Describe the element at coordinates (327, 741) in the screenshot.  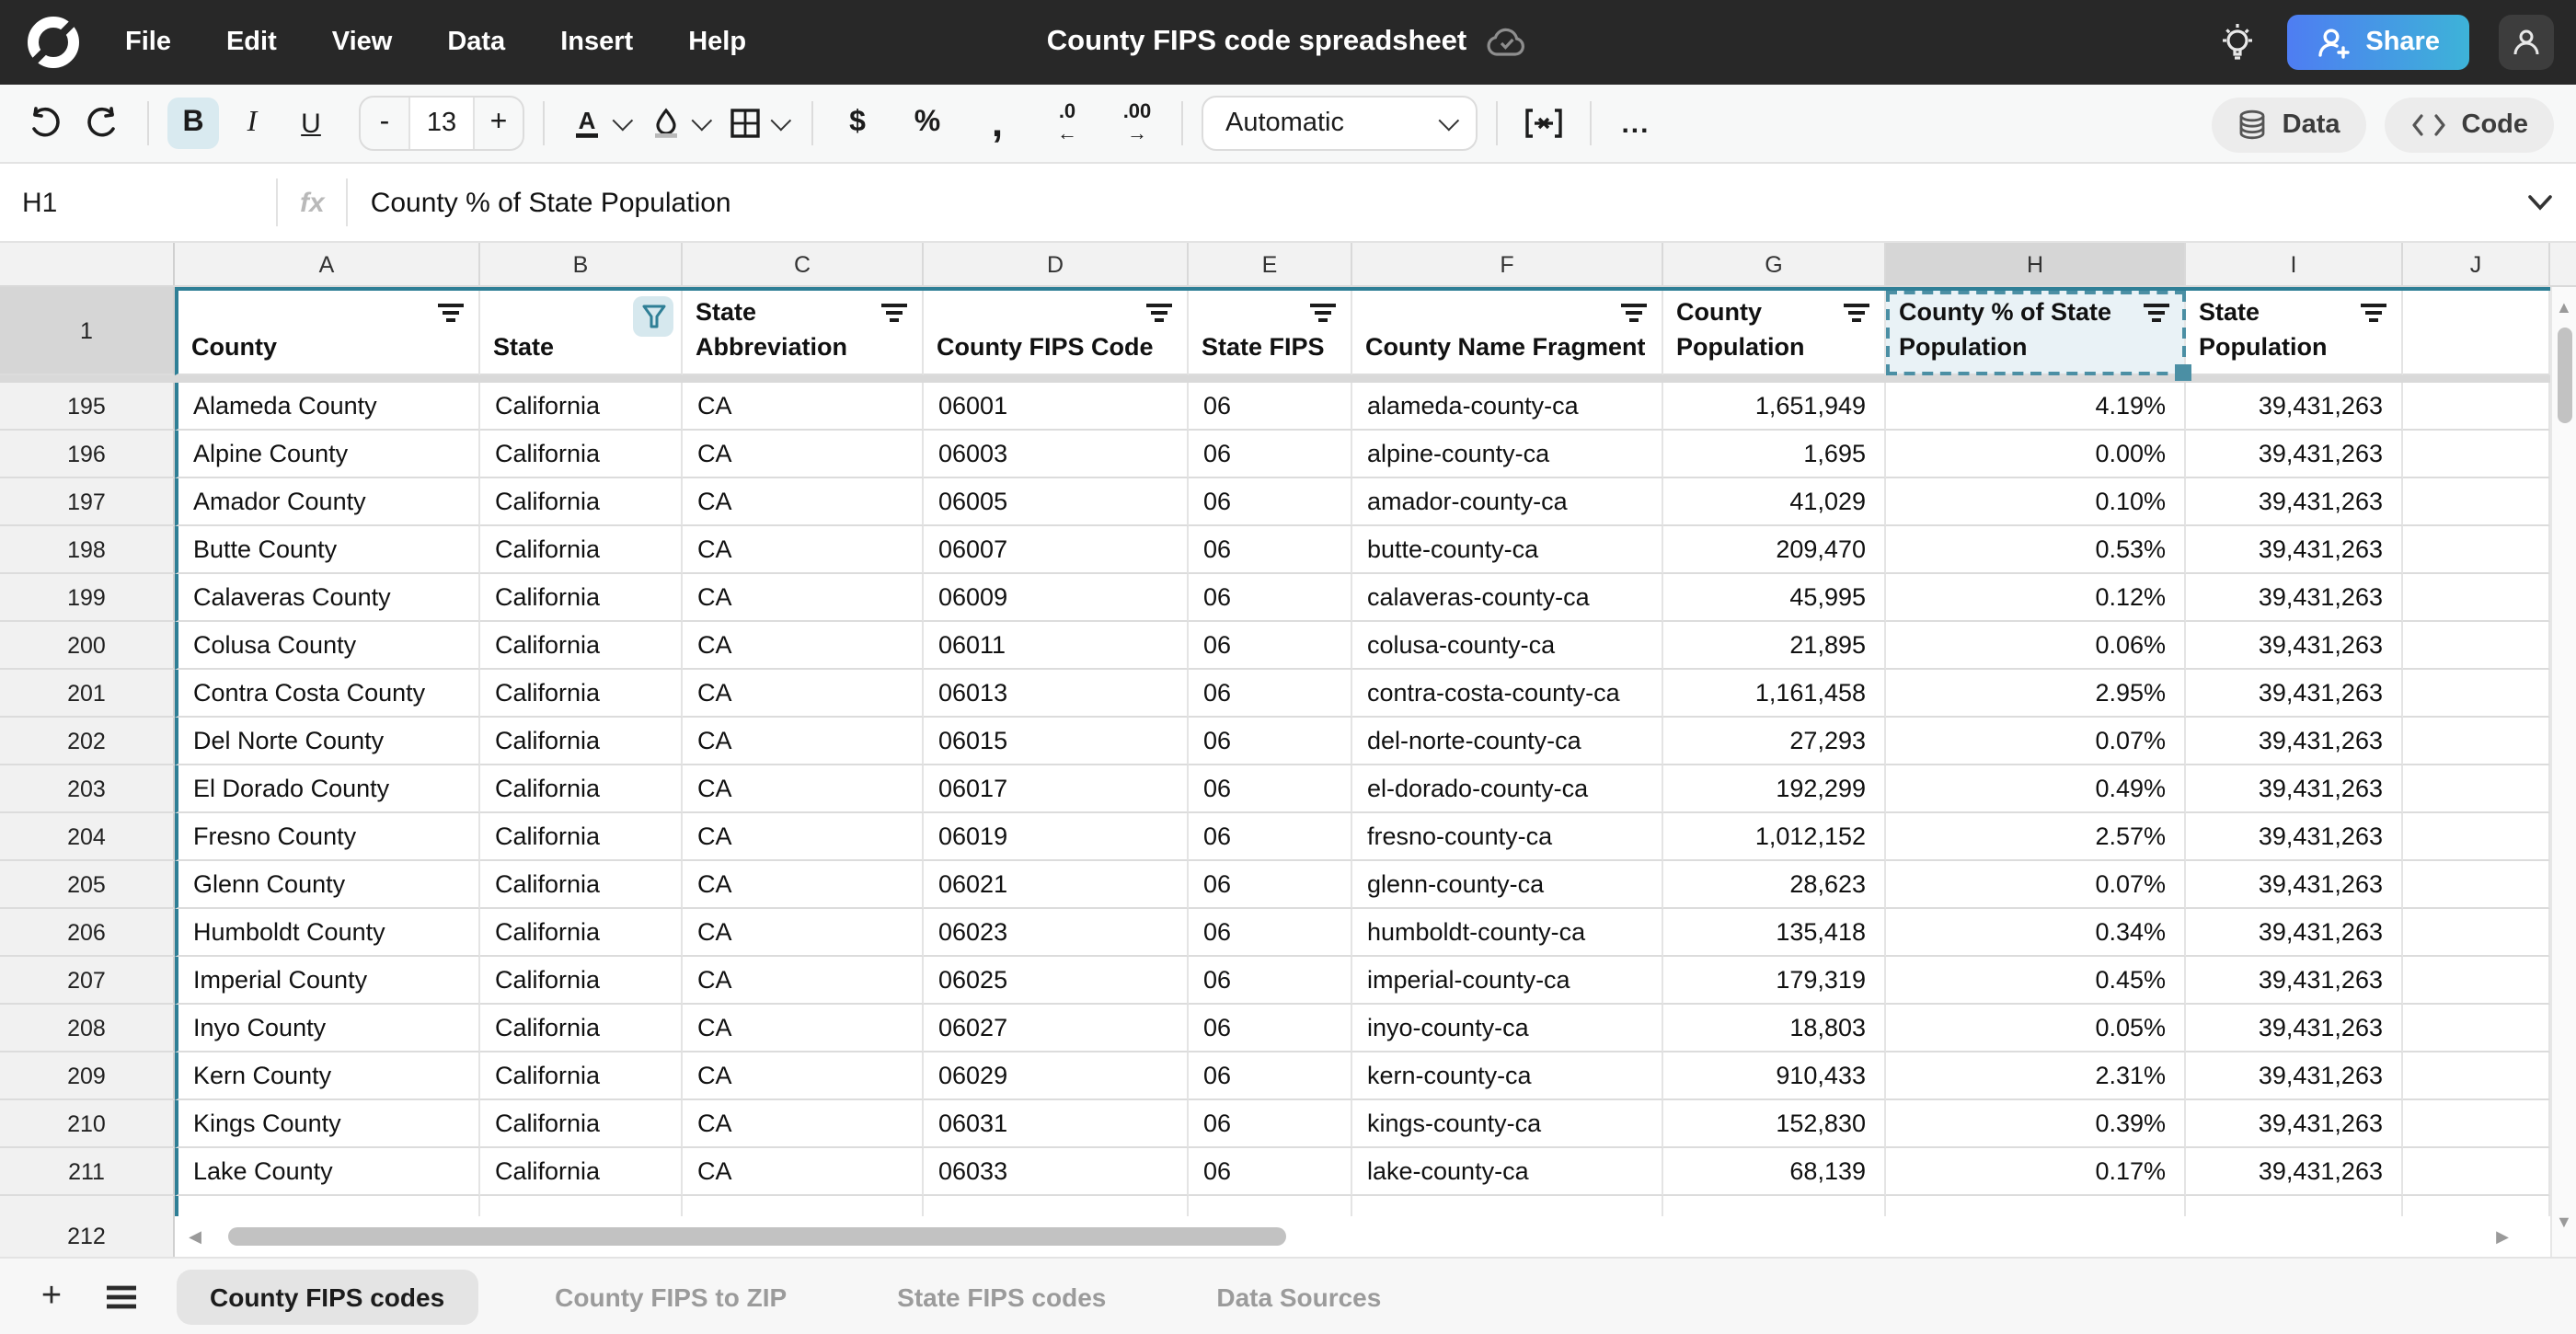
I see `cell-A202: Del Norte County` at that location.